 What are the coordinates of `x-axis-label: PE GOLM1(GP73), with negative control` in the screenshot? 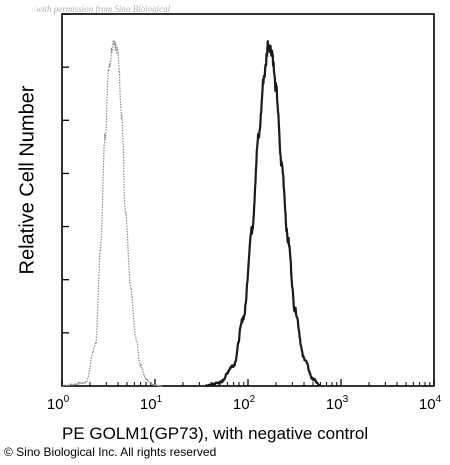 It's located at (215, 433).